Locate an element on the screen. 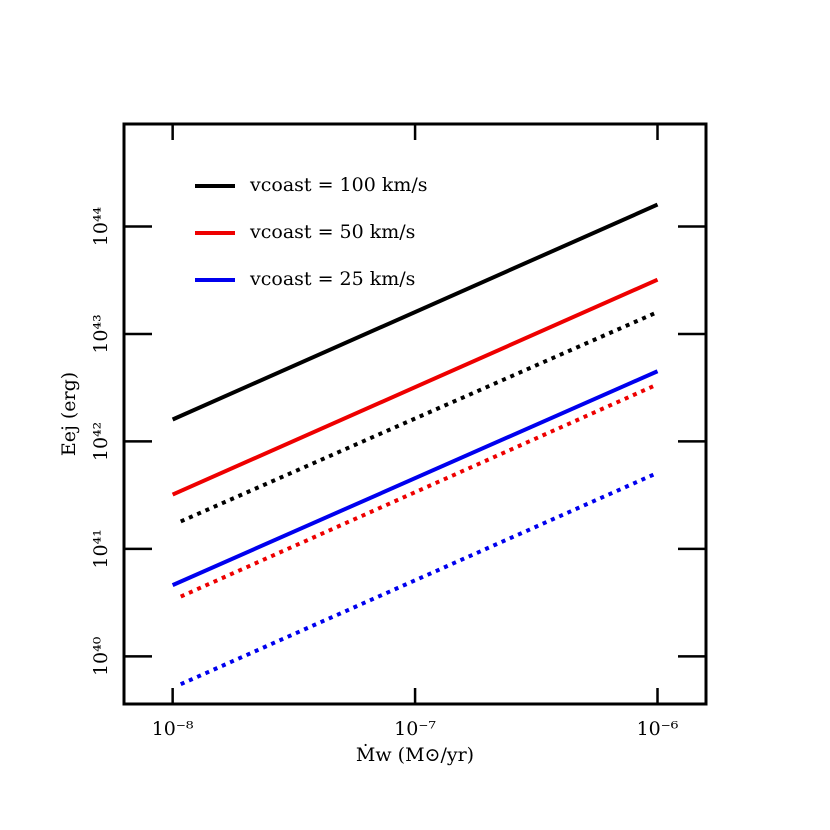  legend-label: vcoast = 25 km/s is located at coordinates (332, 279).